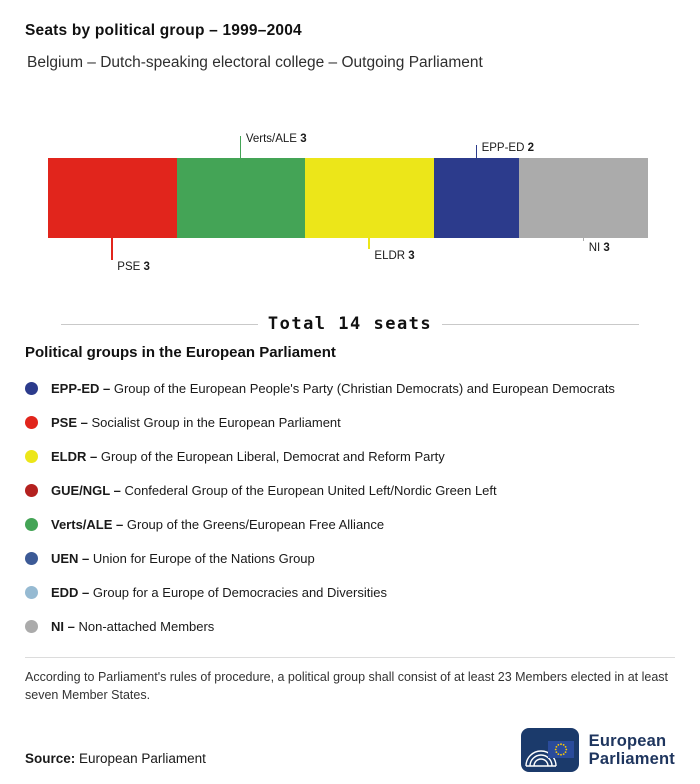 Image resolution: width=700 pixels, height=784 pixels. What do you see at coordinates (394, 256) in the screenshot?
I see `bar-label-eldr: ELDR 3` at bounding box center [394, 256].